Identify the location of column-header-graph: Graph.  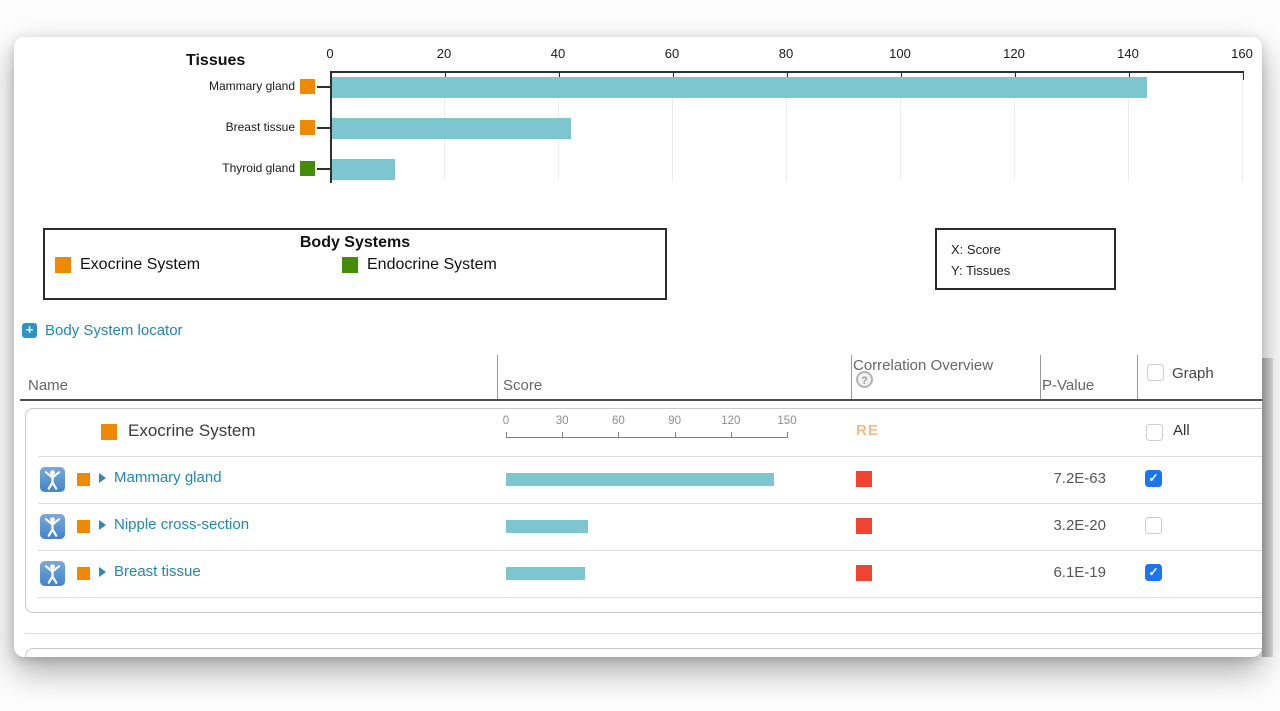
(1193, 373).